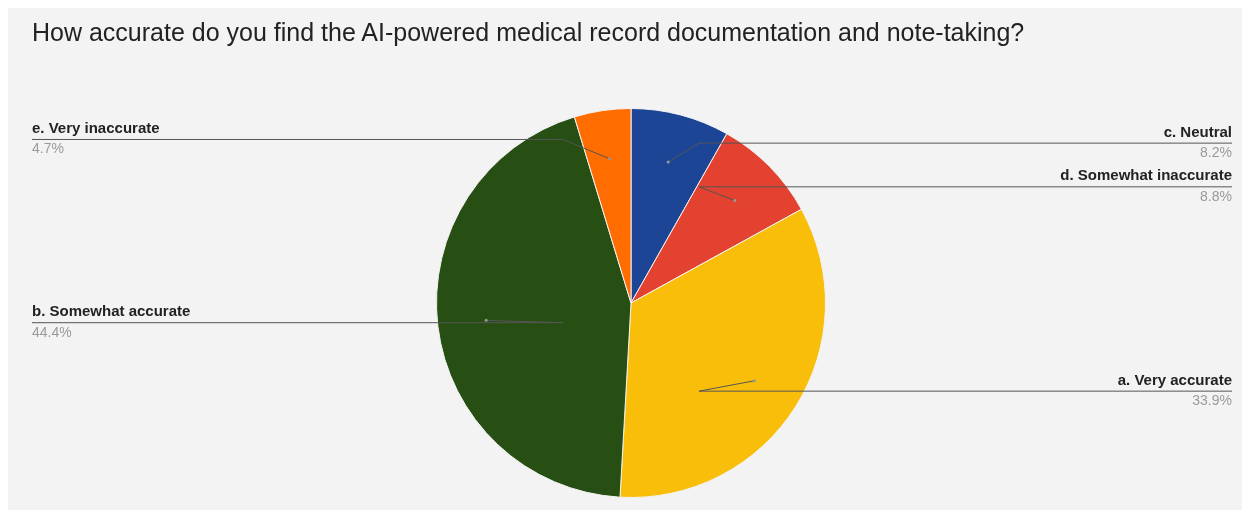 This screenshot has height=518, width=1250. Describe the element at coordinates (48, 148) in the screenshot. I see `data-label: 4.7%` at that location.